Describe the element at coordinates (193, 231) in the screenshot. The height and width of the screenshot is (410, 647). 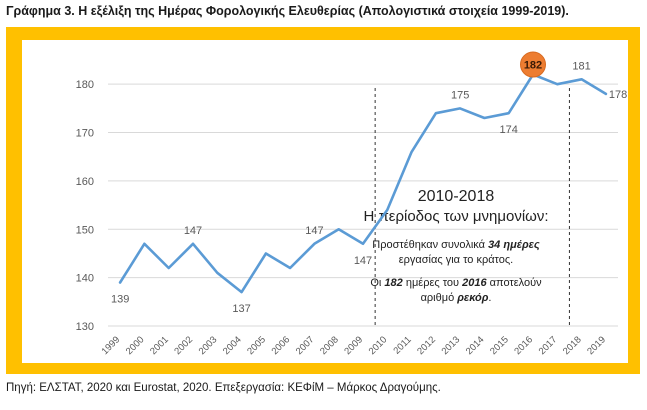
I see `data-label-2002: 147` at that location.